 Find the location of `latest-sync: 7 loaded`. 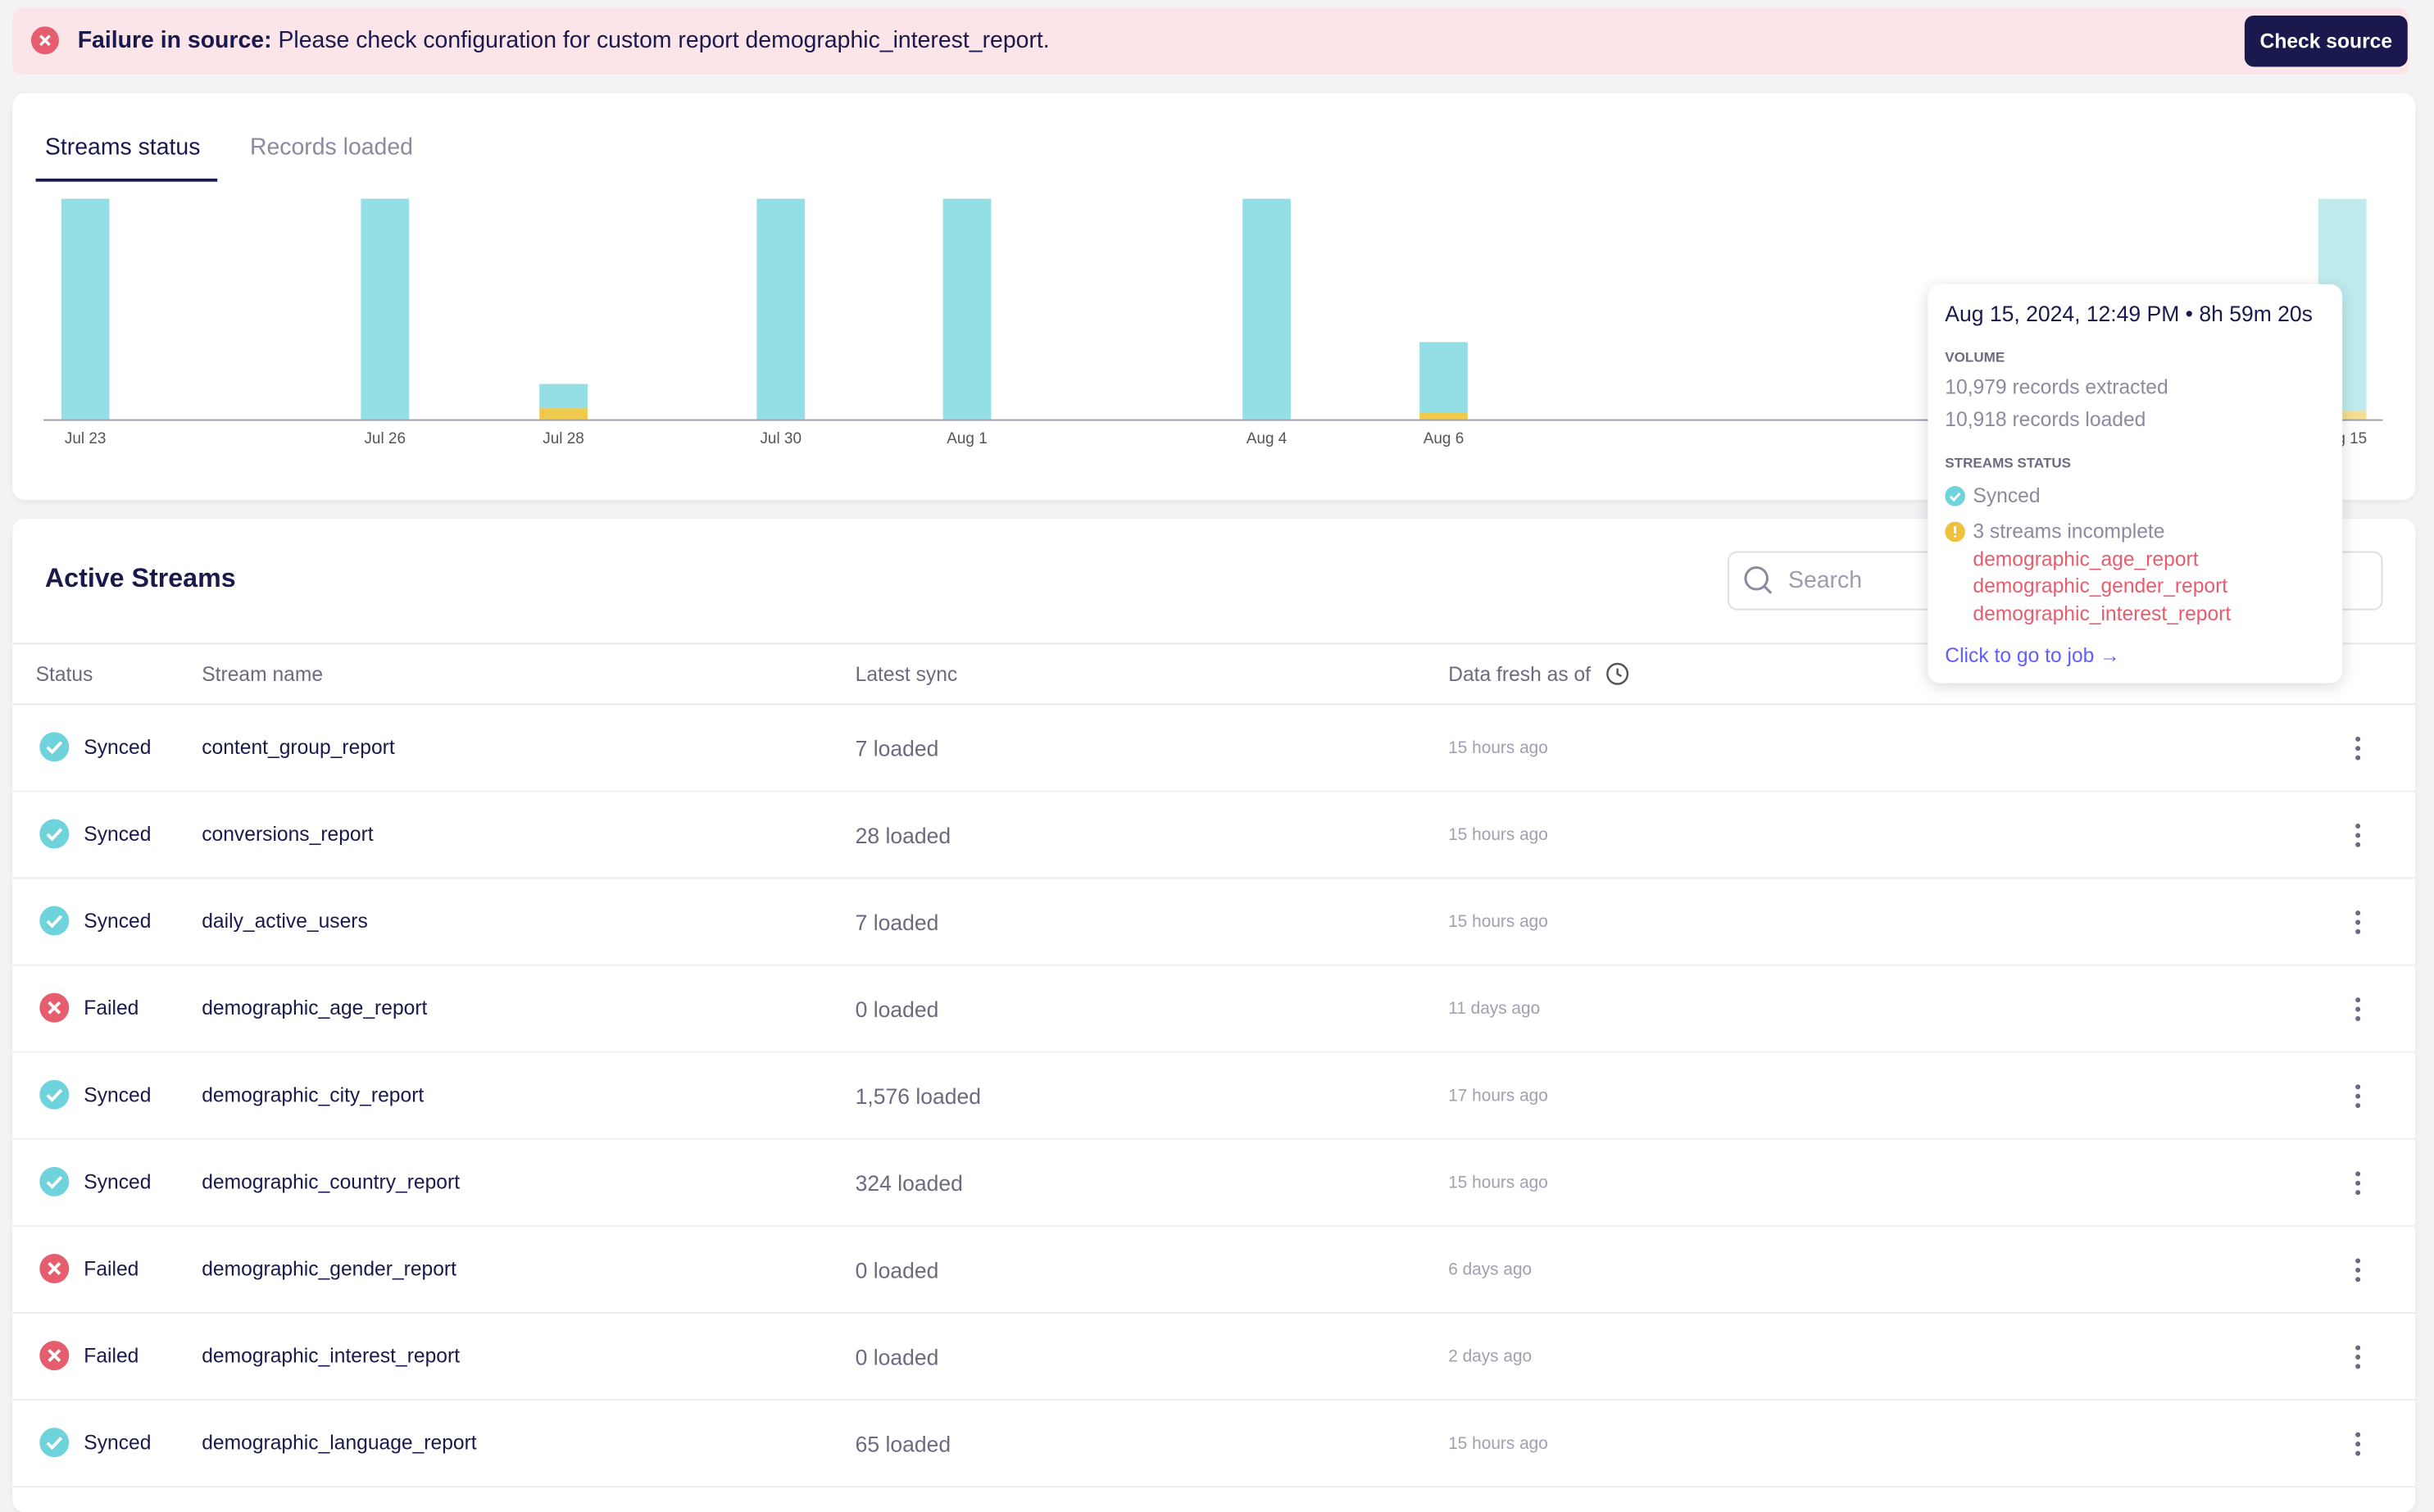

latest-sync: 7 loaded is located at coordinates (897, 748).